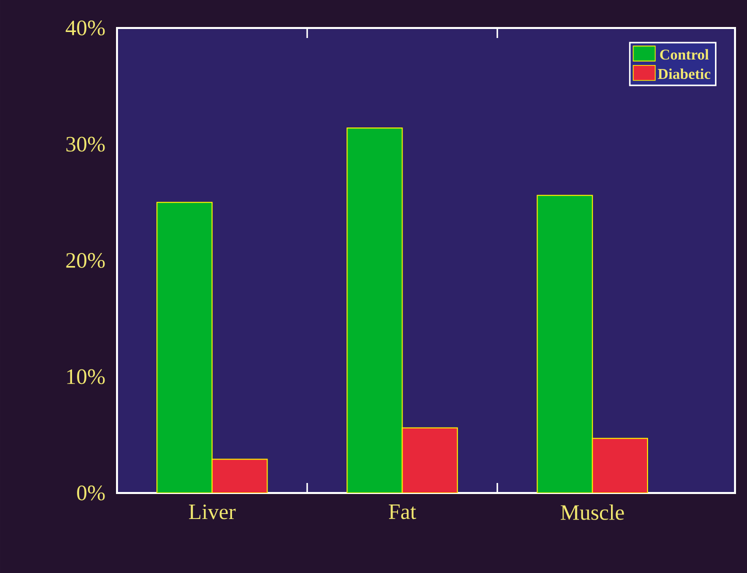 Image resolution: width=747 pixels, height=573 pixels. Describe the element at coordinates (85, 28) in the screenshot. I see `y-tick-label: 40%` at that location.